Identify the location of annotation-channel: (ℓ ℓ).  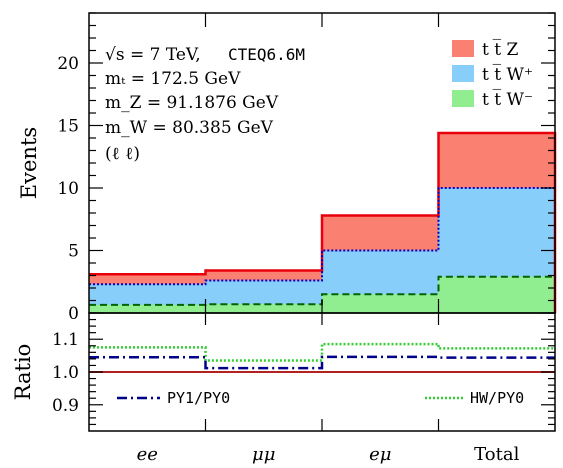
(122, 154).